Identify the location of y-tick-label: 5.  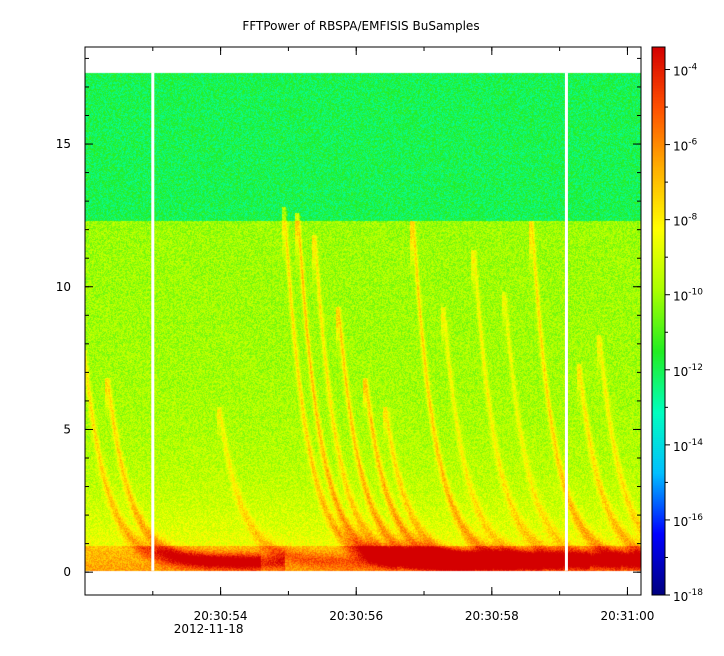
(67, 429).